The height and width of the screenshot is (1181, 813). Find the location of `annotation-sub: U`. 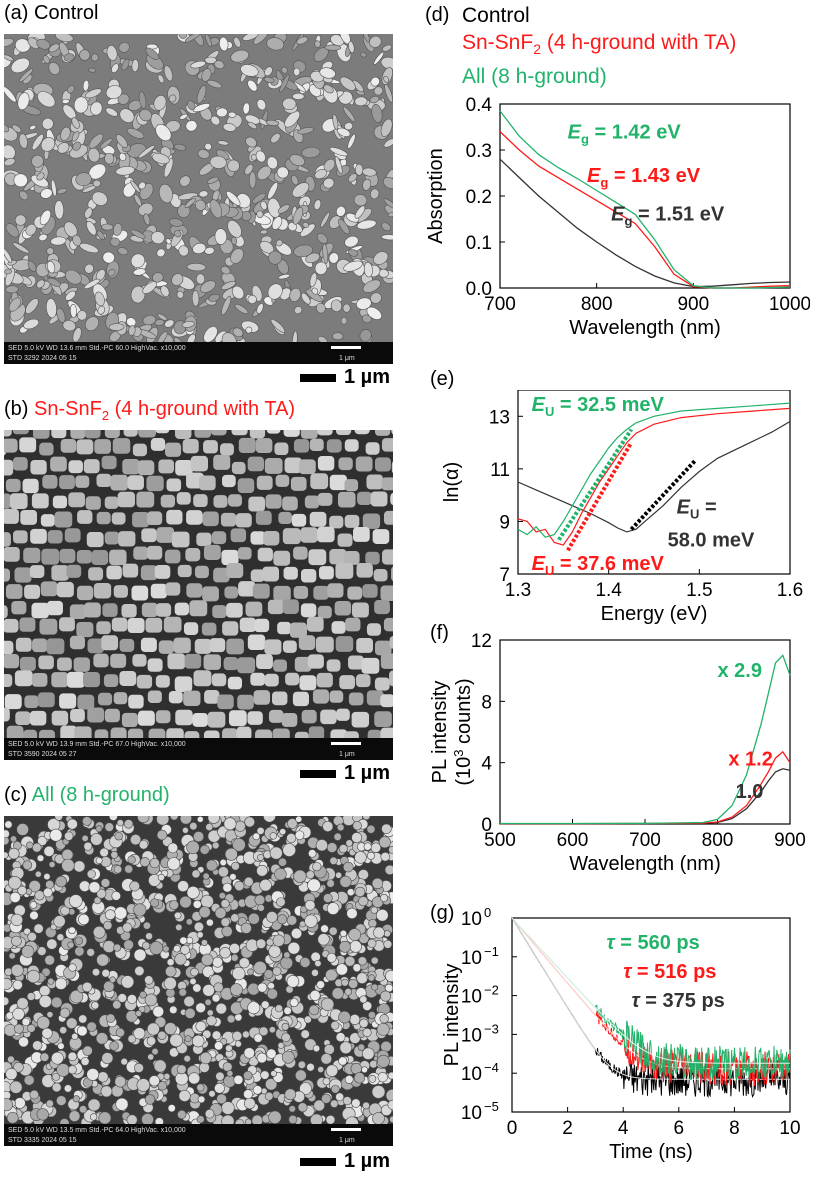

annotation-sub: U is located at coordinates (549, 411).